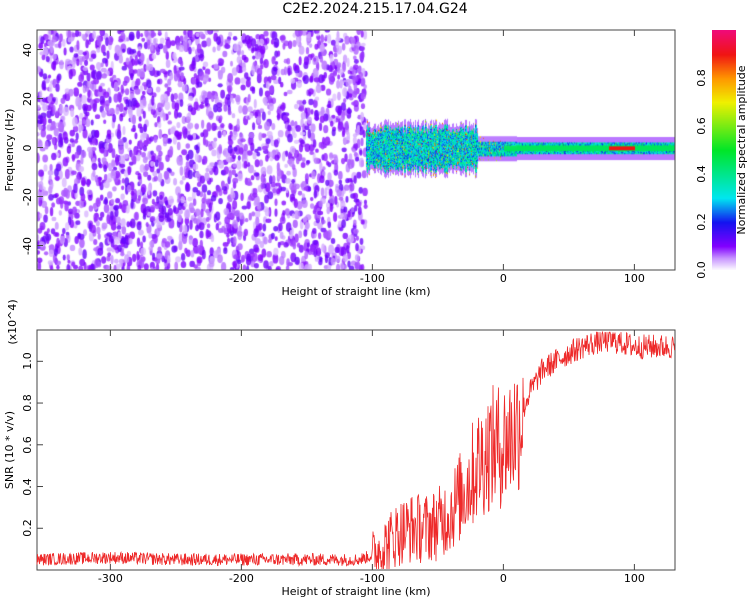 The height and width of the screenshot is (600, 750). I want to click on top-y-axis-label: Frequency (Hz), so click(9, 150).